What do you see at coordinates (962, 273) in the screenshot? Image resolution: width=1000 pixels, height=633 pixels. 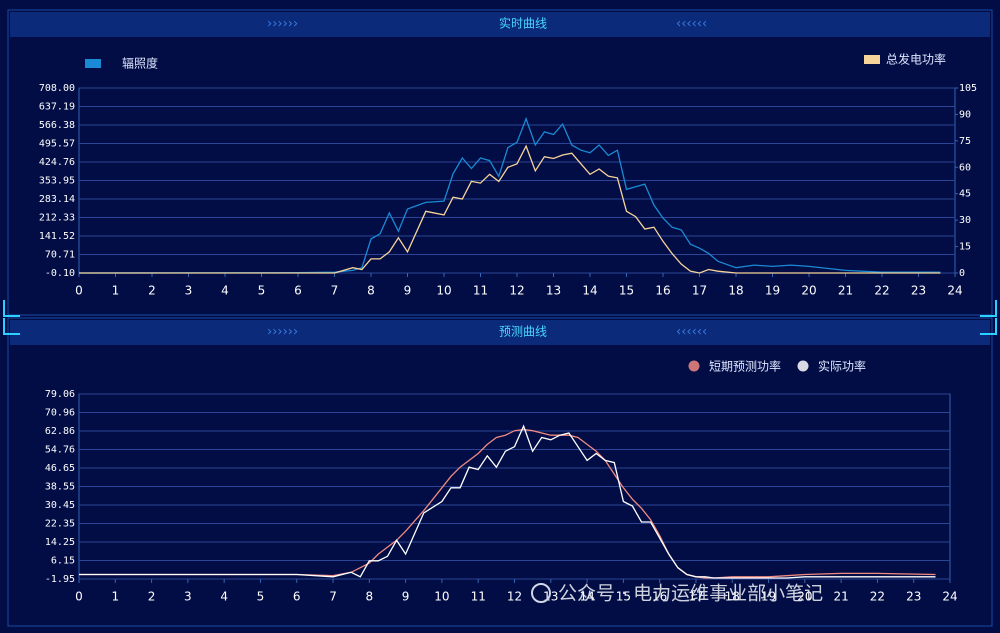 I see `y2-tick-label: 0` at bounding box center [962, 273].